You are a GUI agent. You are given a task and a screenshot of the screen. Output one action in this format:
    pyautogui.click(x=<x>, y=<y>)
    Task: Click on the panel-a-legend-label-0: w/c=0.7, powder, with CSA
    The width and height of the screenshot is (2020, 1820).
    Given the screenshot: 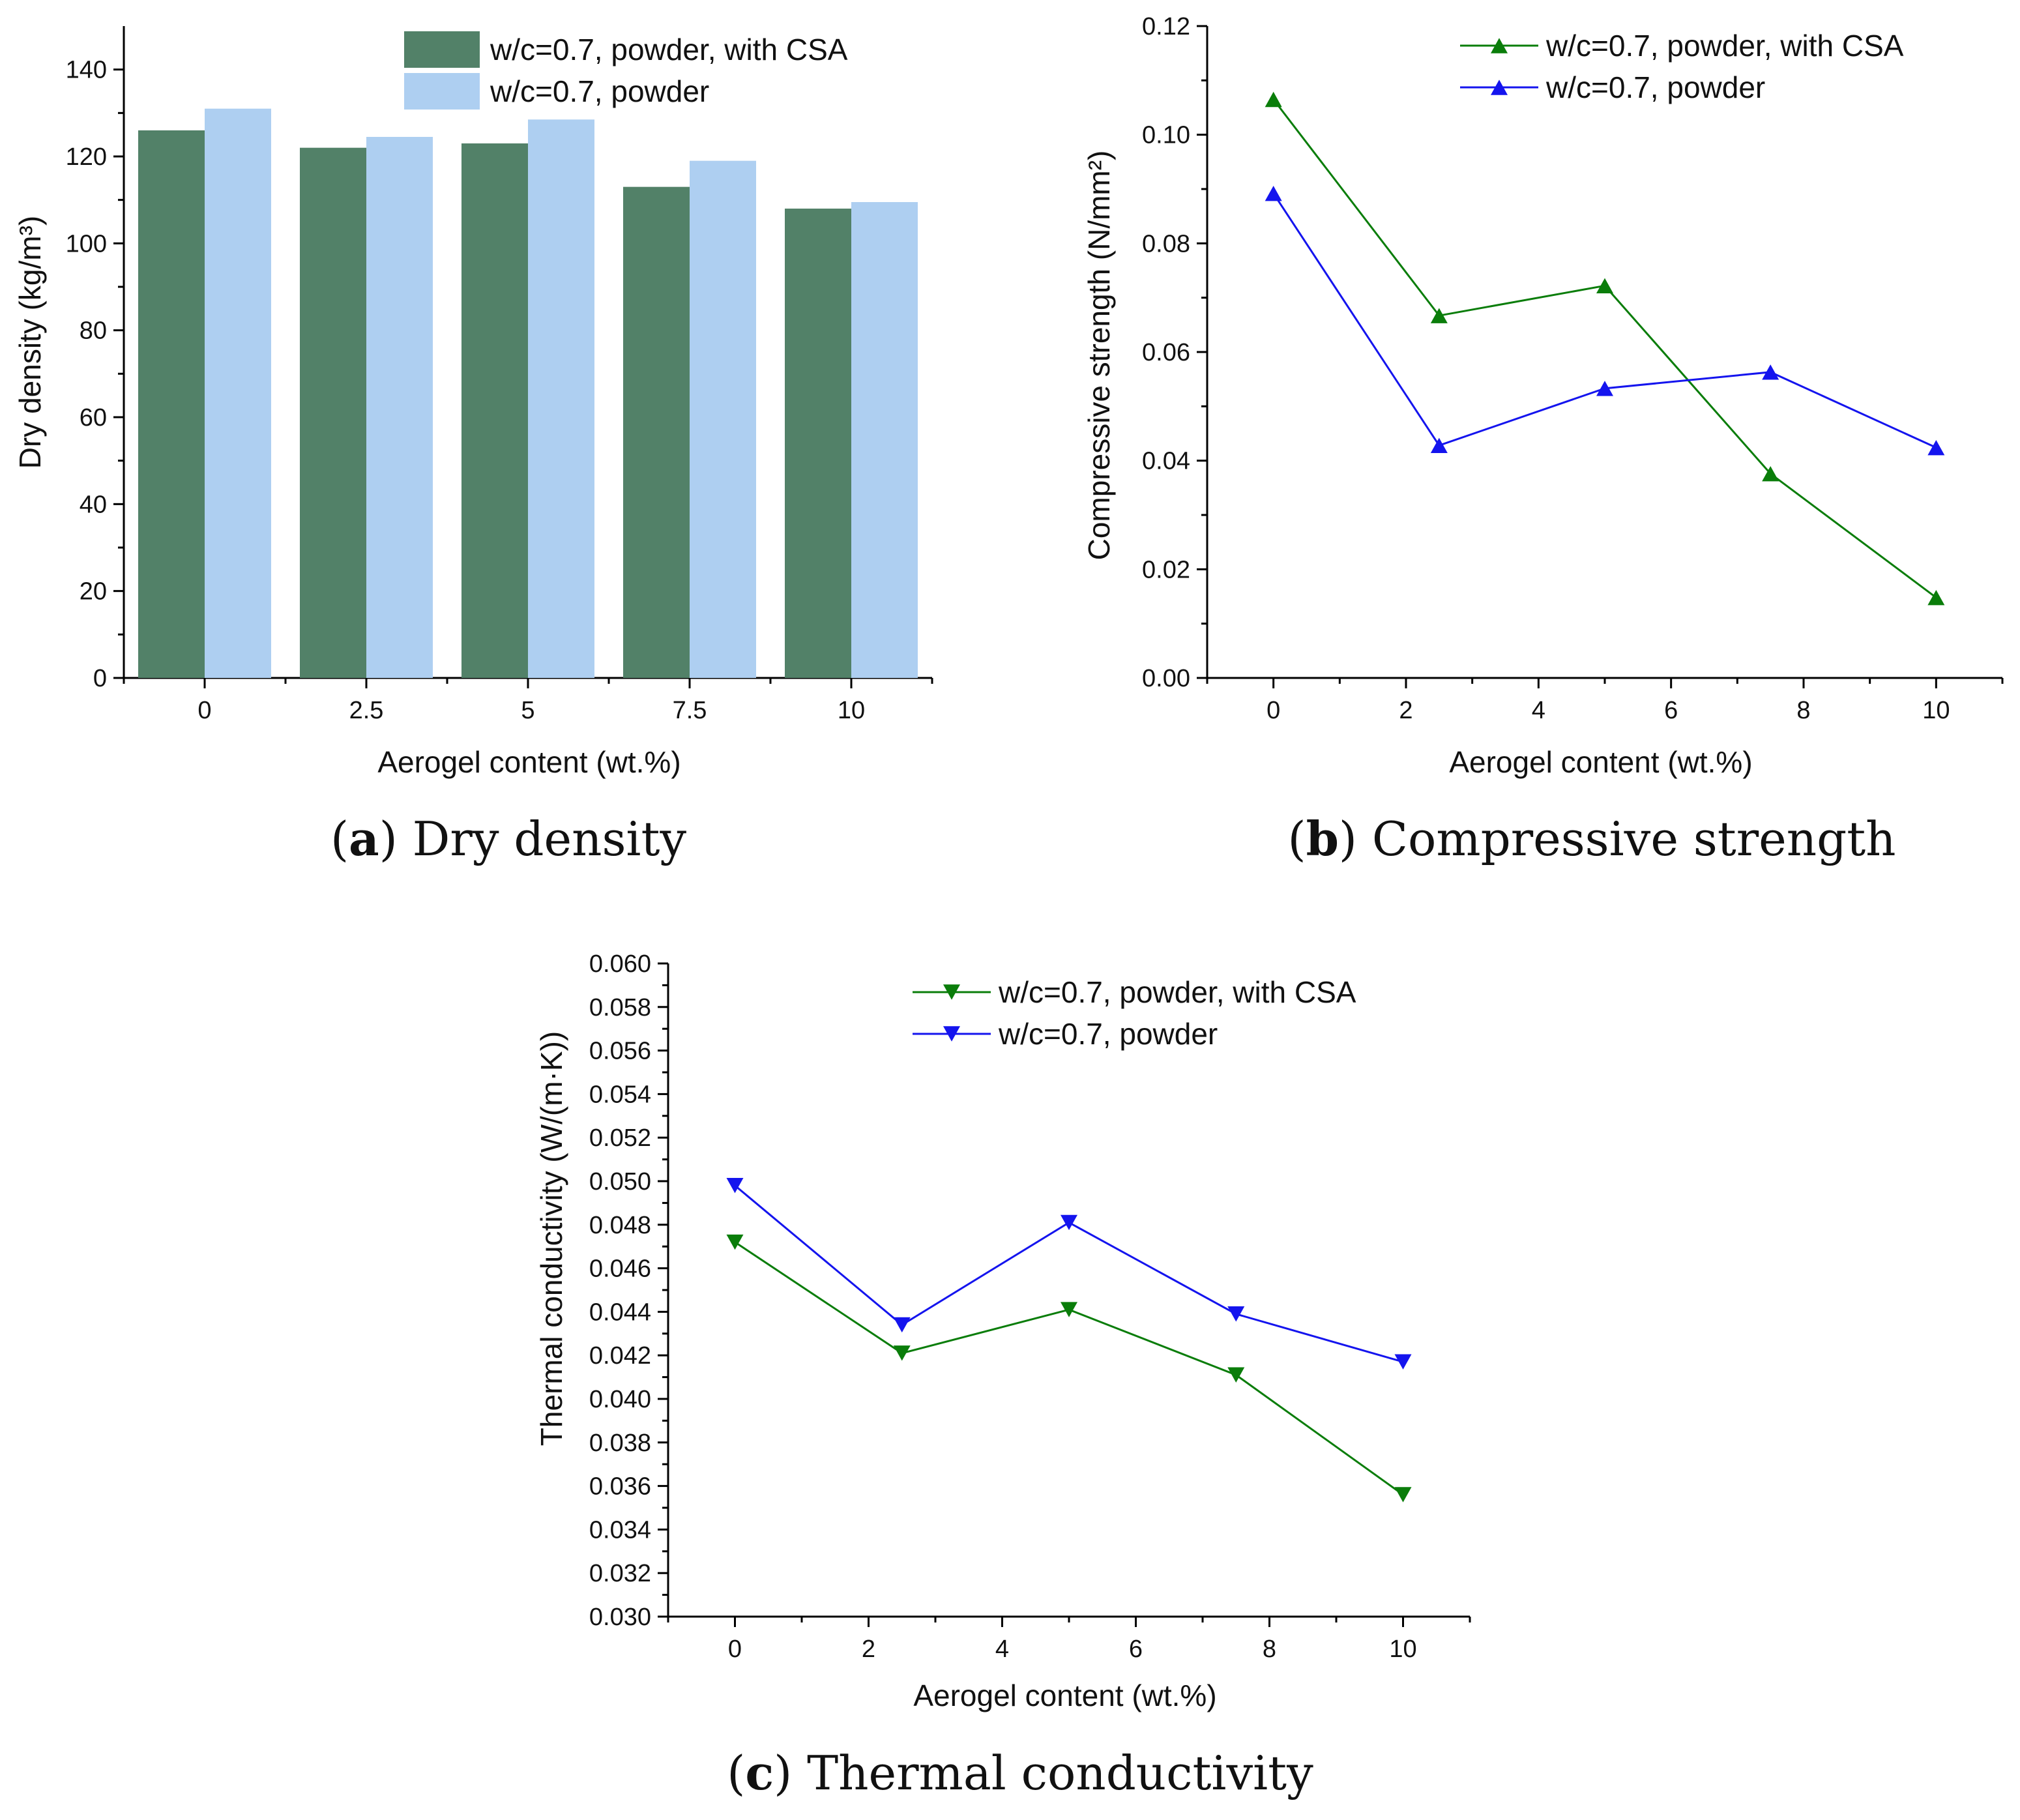 What is the action you would take?
    pyautogui.click(x=669, y=50)
    